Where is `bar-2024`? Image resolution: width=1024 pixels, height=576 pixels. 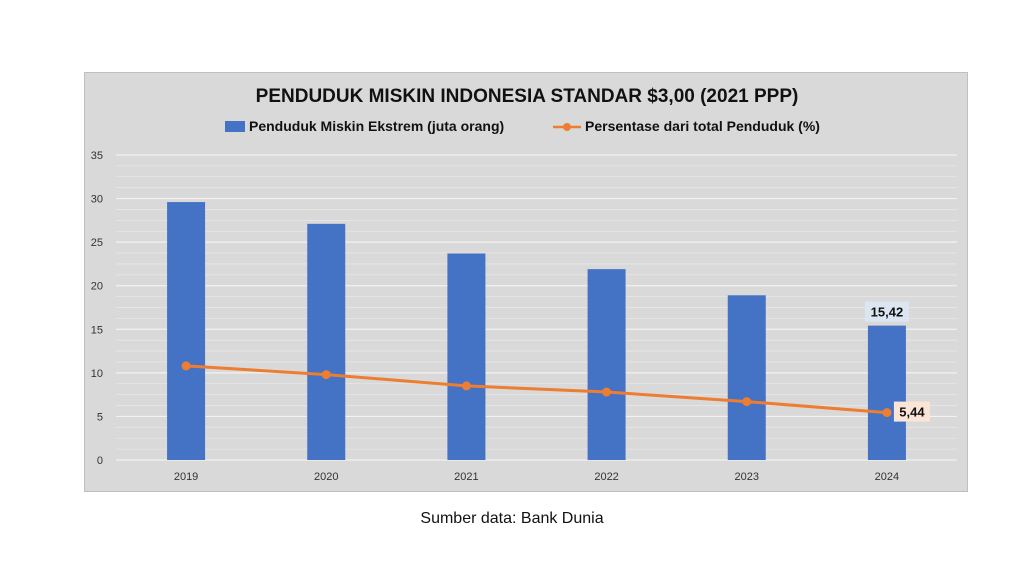 bar-2024 is located at coordinates (886, 392).